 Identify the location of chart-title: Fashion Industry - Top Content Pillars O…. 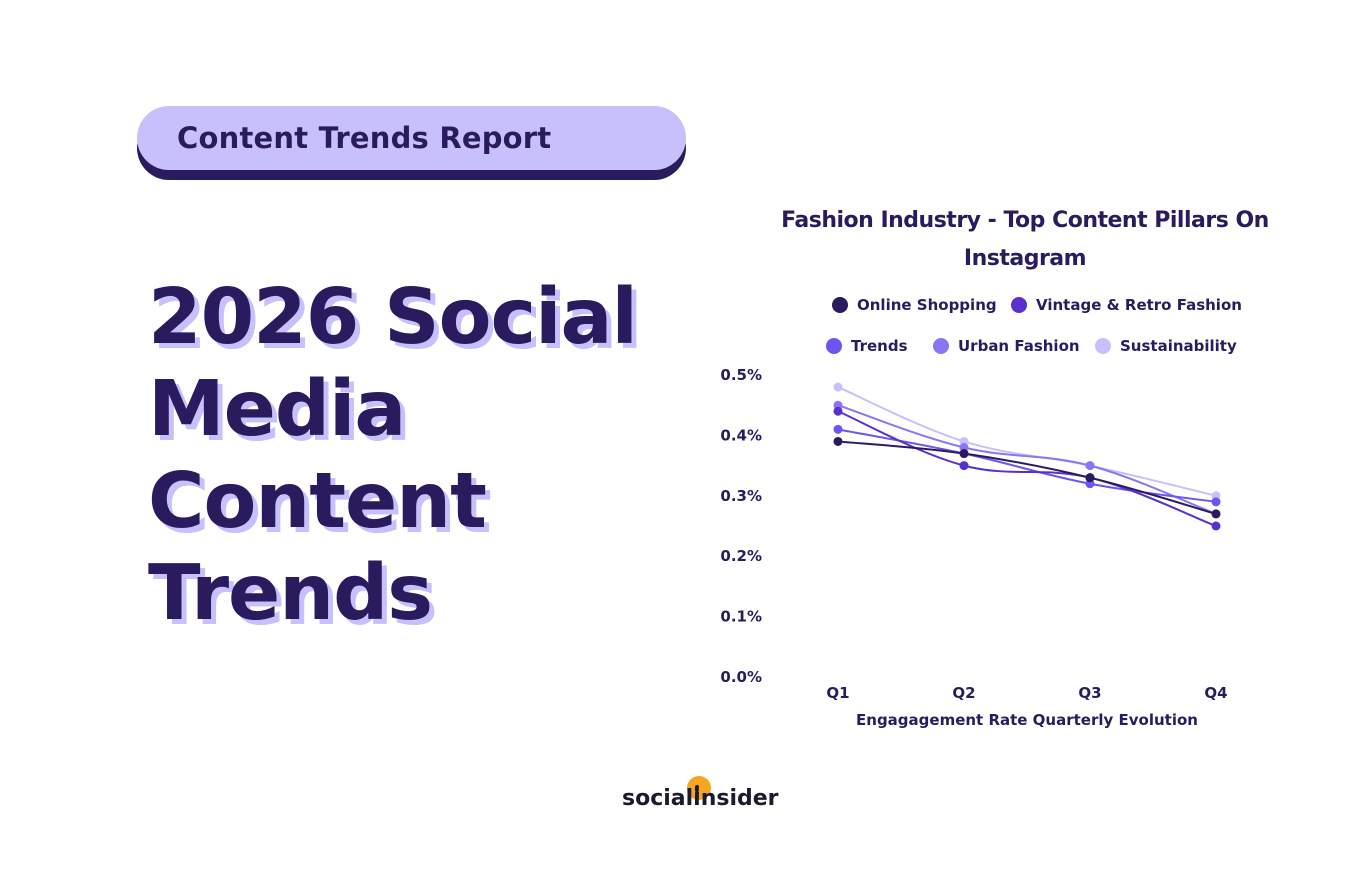
(1025, 240).